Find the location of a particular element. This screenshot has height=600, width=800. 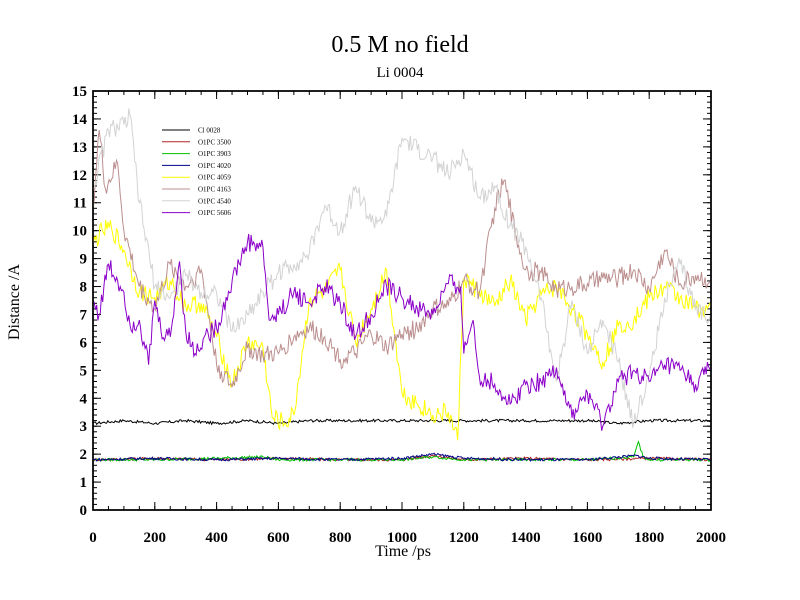

legend-label: Cl 0028 is located at coordinates (209, 131).